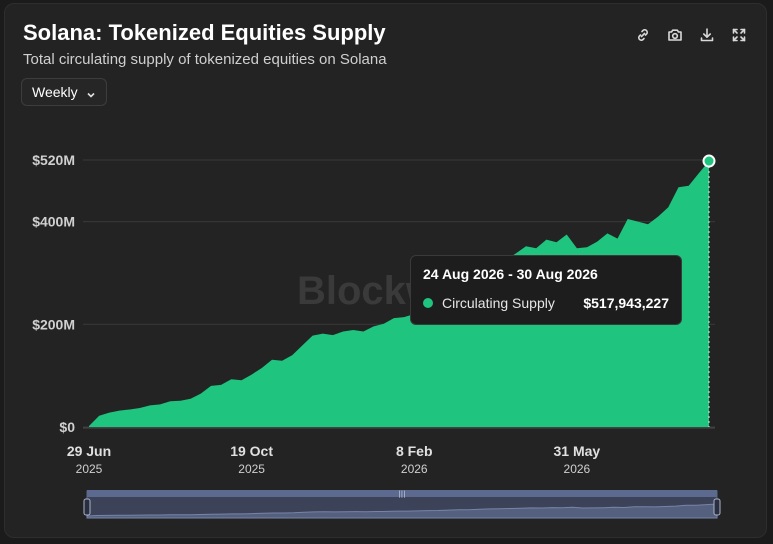 This screenshot has width=773, height=544. I want to click on navigator-grip-icon: |||, so click(401, 494).